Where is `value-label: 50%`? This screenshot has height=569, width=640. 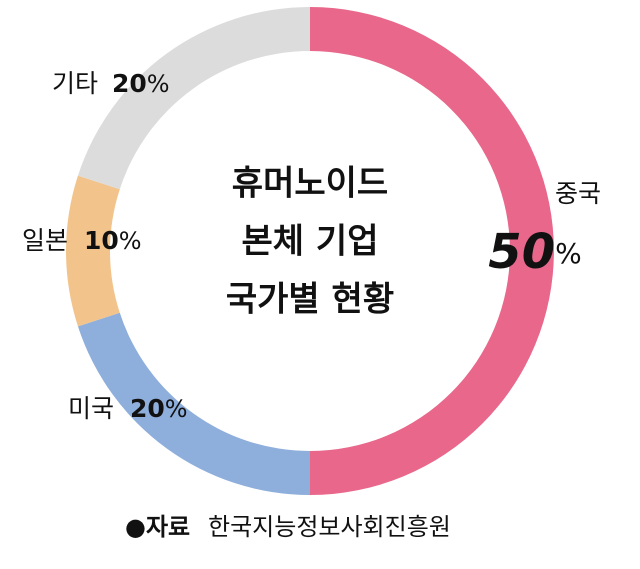
value-label: 50% is located at coordinates (534, 252).